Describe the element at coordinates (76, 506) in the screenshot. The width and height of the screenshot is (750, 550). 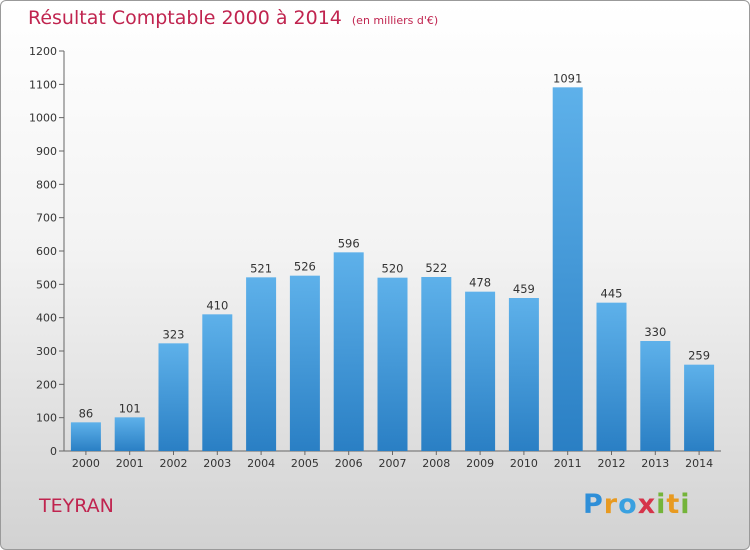
I see `location-name: TEYRAN` at that location.